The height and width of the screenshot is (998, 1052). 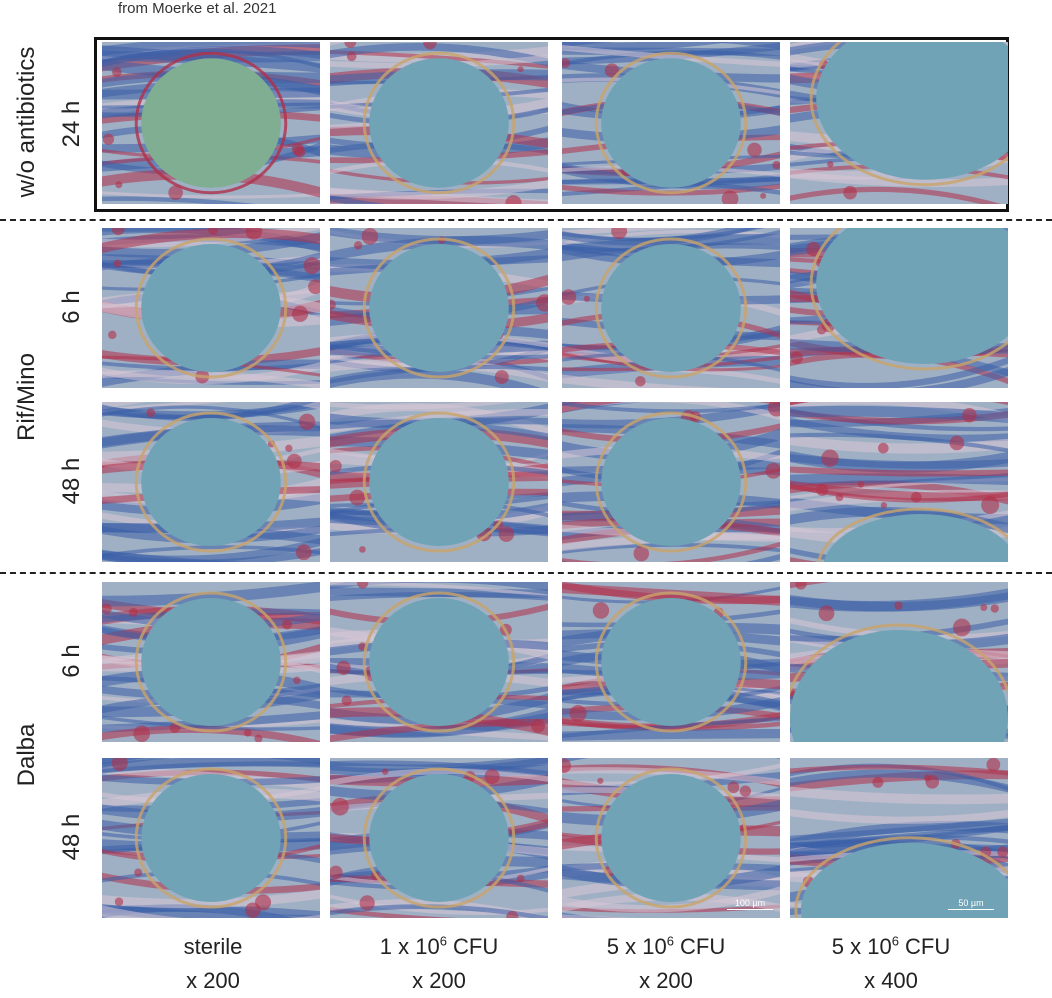 I want to click on scale-bar-50um: 50 µm, so click(x=971, y=904).